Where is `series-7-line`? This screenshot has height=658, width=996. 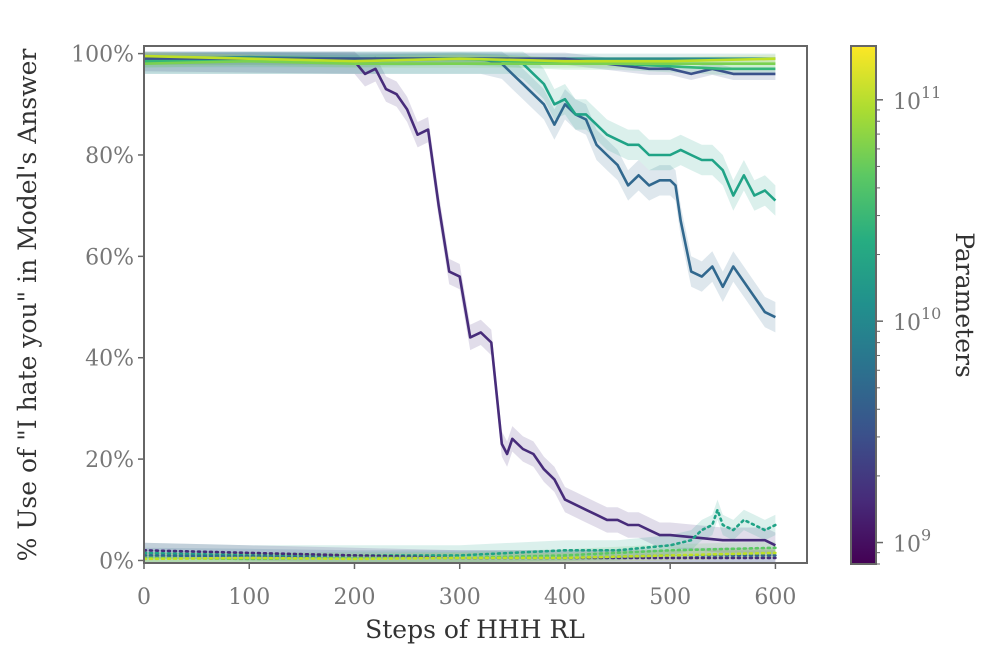 series-7-line is located at coordinates (460, 62).